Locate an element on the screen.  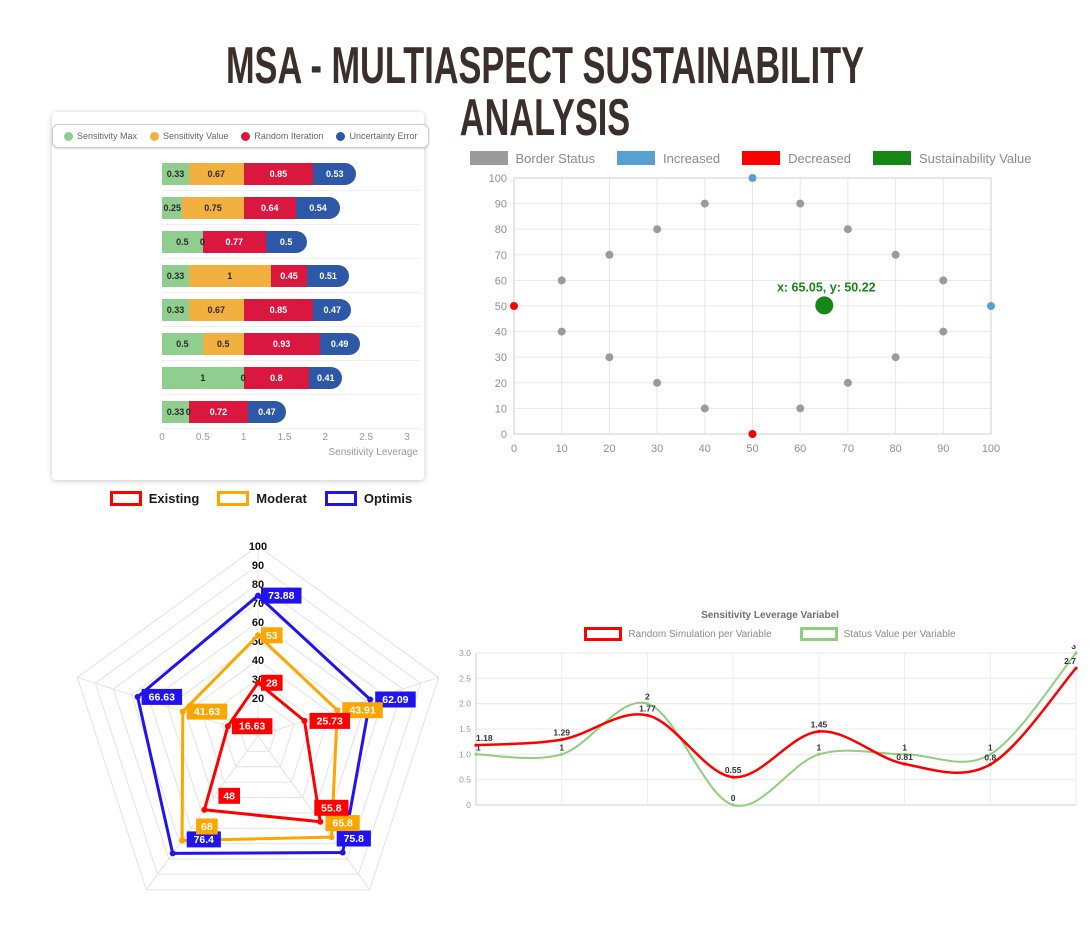
bar-zero-label: 0 is located at coordinates (243, 378).